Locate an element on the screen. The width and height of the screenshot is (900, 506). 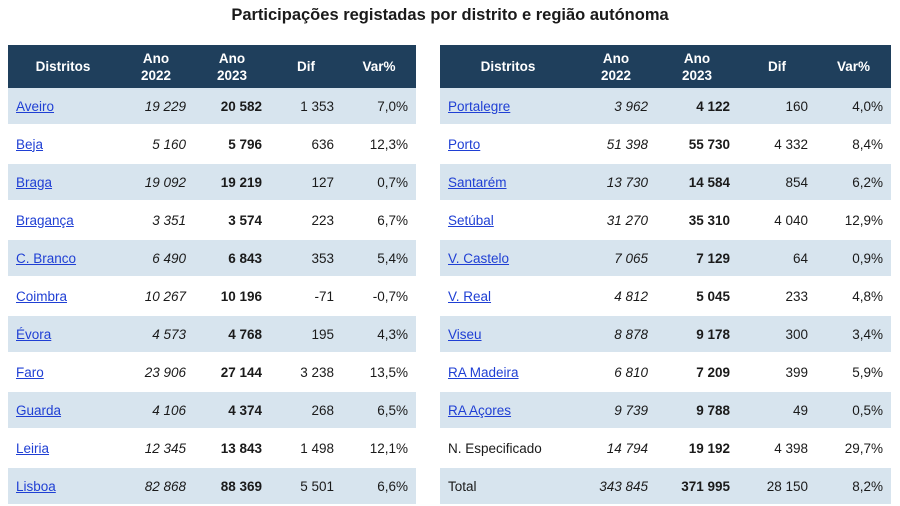
district-link: RA Madeira is located at coordinates (483, 372).